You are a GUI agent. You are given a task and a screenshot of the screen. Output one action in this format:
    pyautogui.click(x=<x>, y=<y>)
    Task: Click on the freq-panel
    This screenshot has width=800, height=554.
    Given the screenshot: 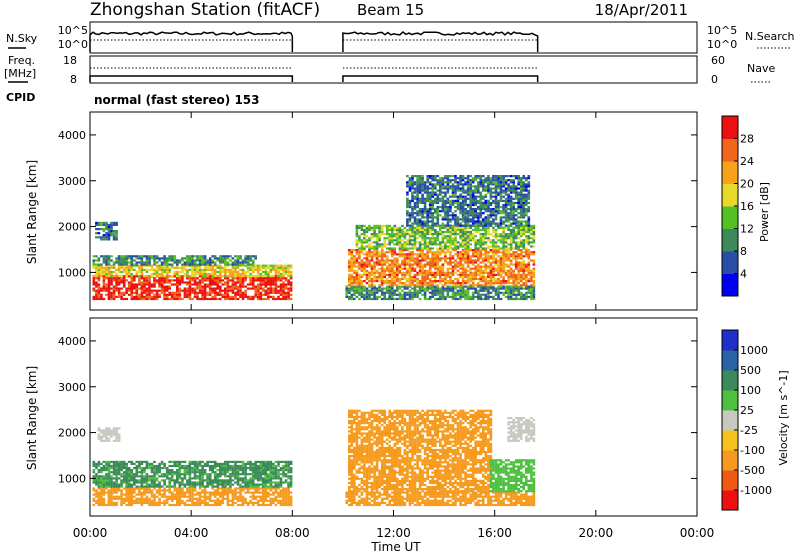 What is the action you would take?
    pyautogui.click(x=393, y=69)
    